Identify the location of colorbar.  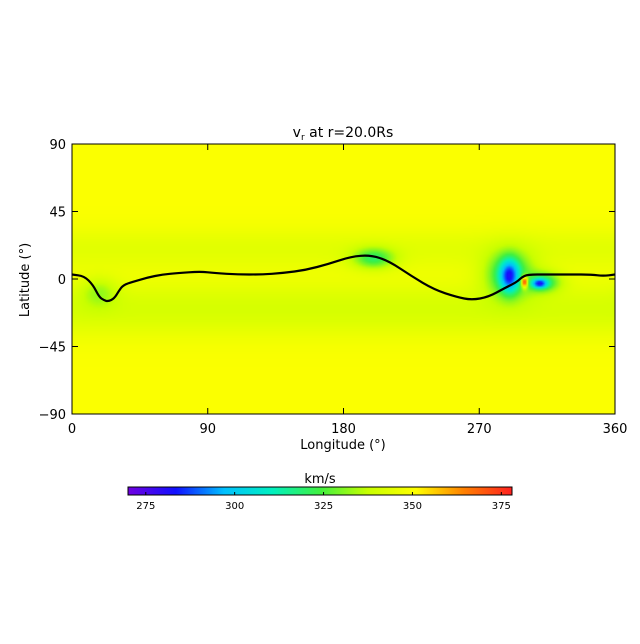
(320, 491).